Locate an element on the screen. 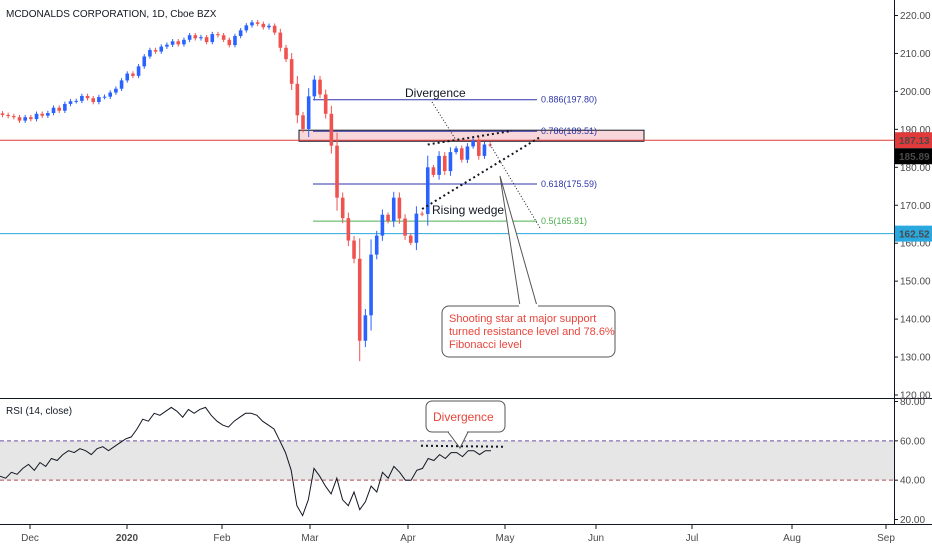 Image resolution: width=932 pixels, height=550 pixels. price-axis-label: 160.00 is located at coordinates (915, 244).